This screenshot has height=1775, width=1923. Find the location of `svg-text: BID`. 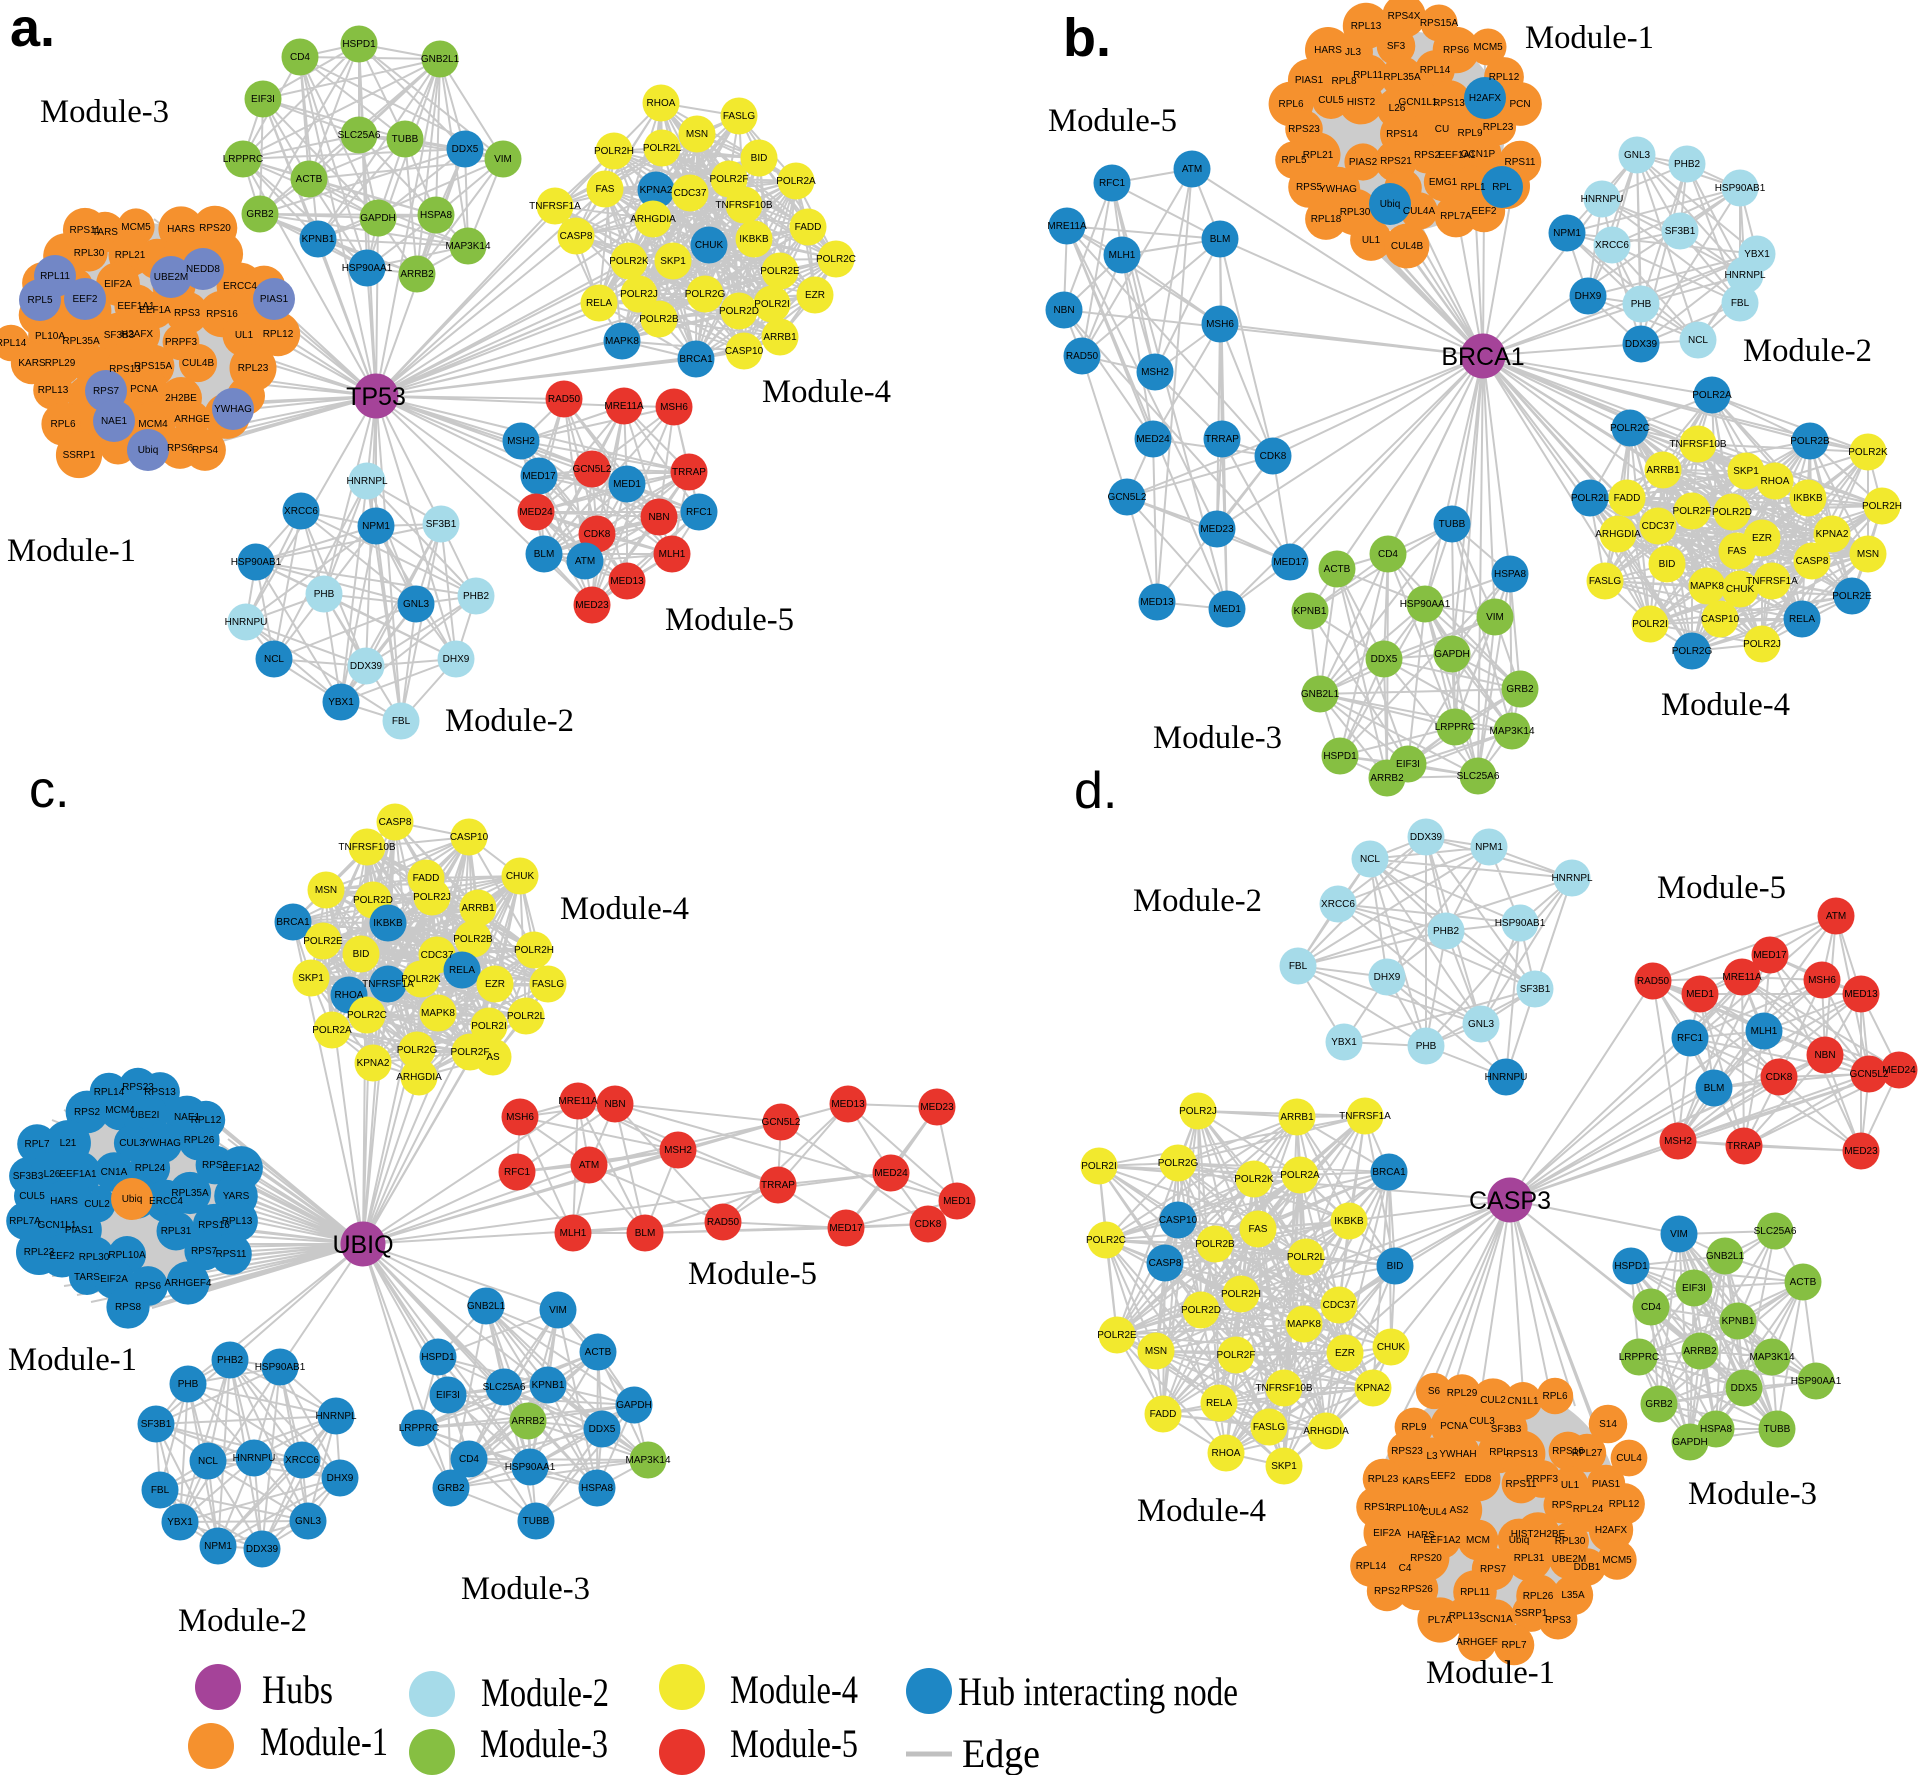

svg-text: BID is located at coordinates (361, 954).